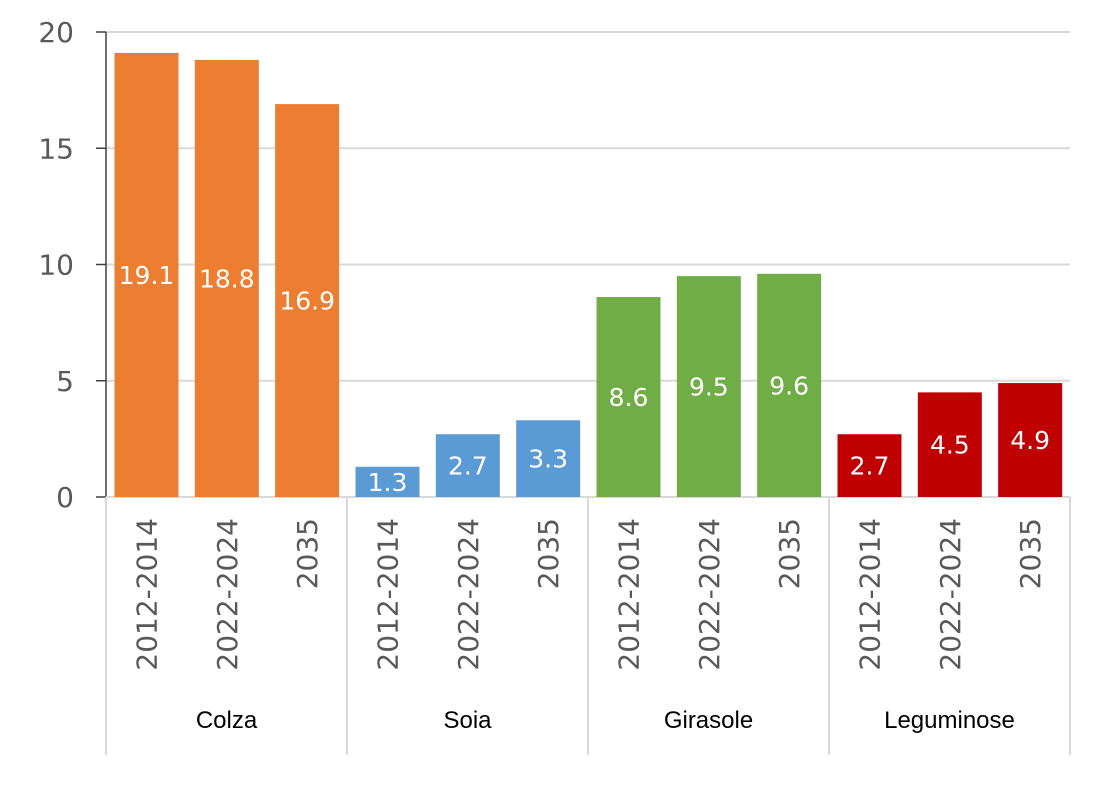 The width and height of the screenshot is (1104, 788). I want to click on y-tick-label: 10, so click(56, 265).